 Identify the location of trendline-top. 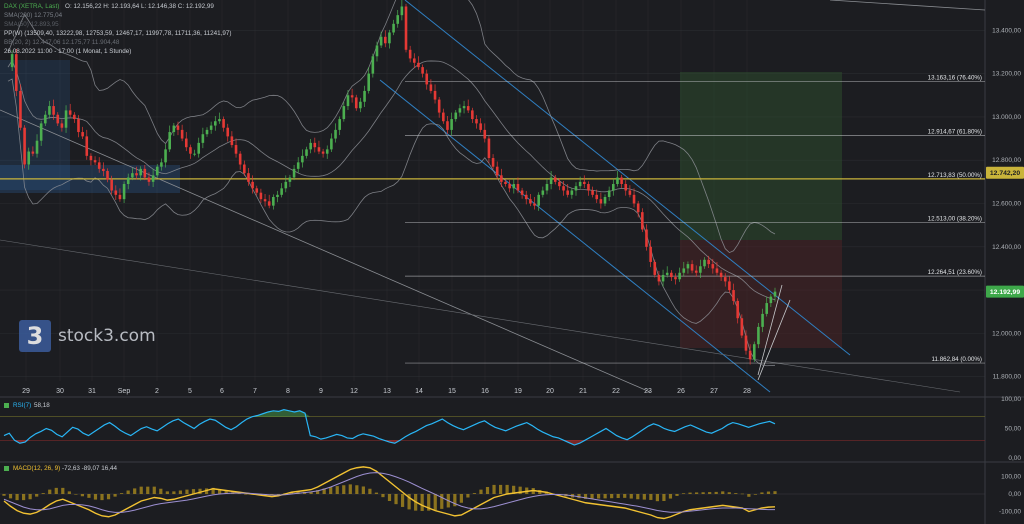
(907, 5).